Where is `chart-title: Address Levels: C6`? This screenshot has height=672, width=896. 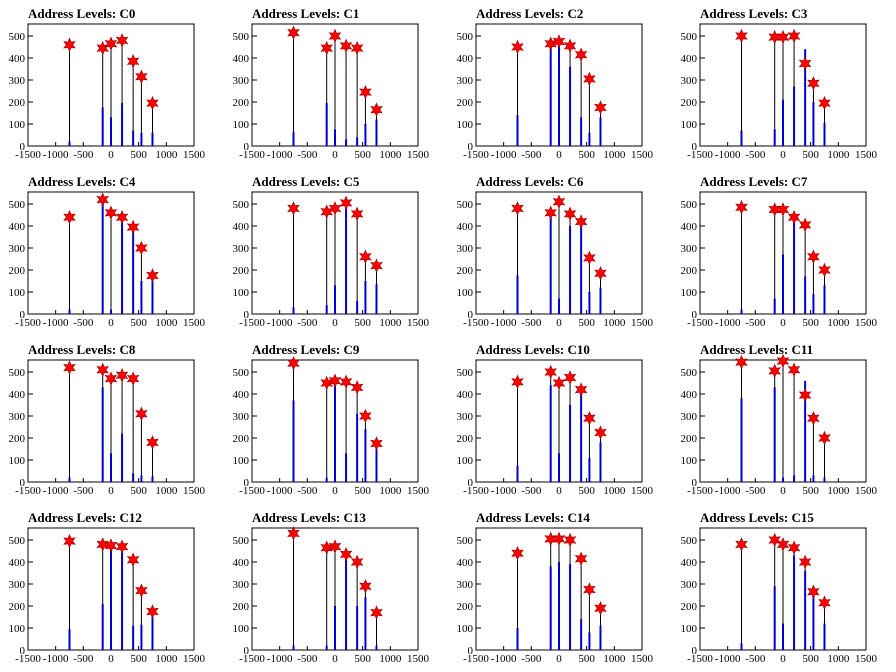
chart-title: Address Levels: C6 is located at coordinates (530, 181).